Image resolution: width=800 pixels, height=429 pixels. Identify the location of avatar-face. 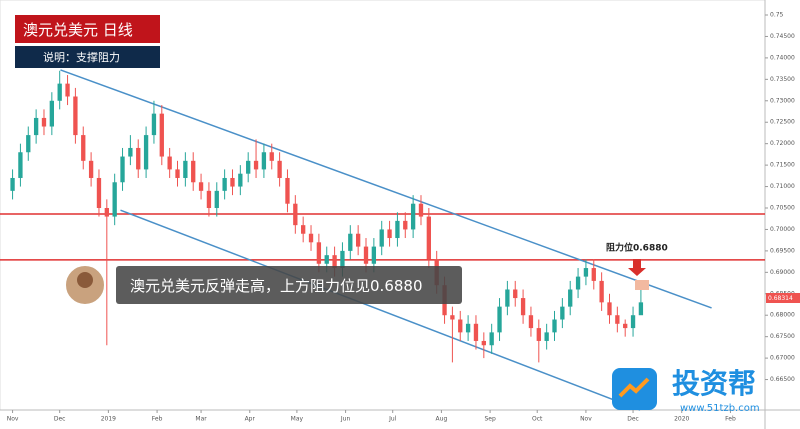
(85, 280).